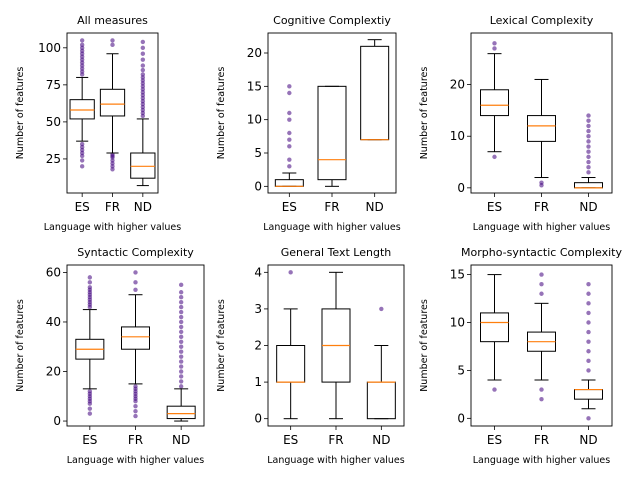 This screenshot has height=480, width=640. Describe the element at coordinates (254, 86) in the screenshot. I see `y-tick-label: 15` at that location.